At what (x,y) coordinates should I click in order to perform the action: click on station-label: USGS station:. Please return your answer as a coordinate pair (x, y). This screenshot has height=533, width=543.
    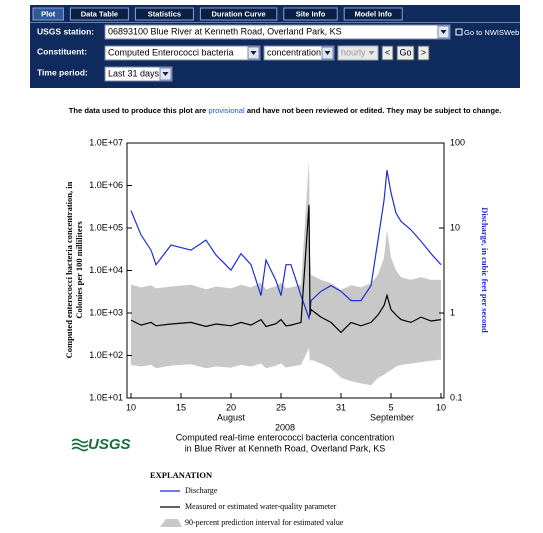
    Looking at the image, I should click on (65, 31).